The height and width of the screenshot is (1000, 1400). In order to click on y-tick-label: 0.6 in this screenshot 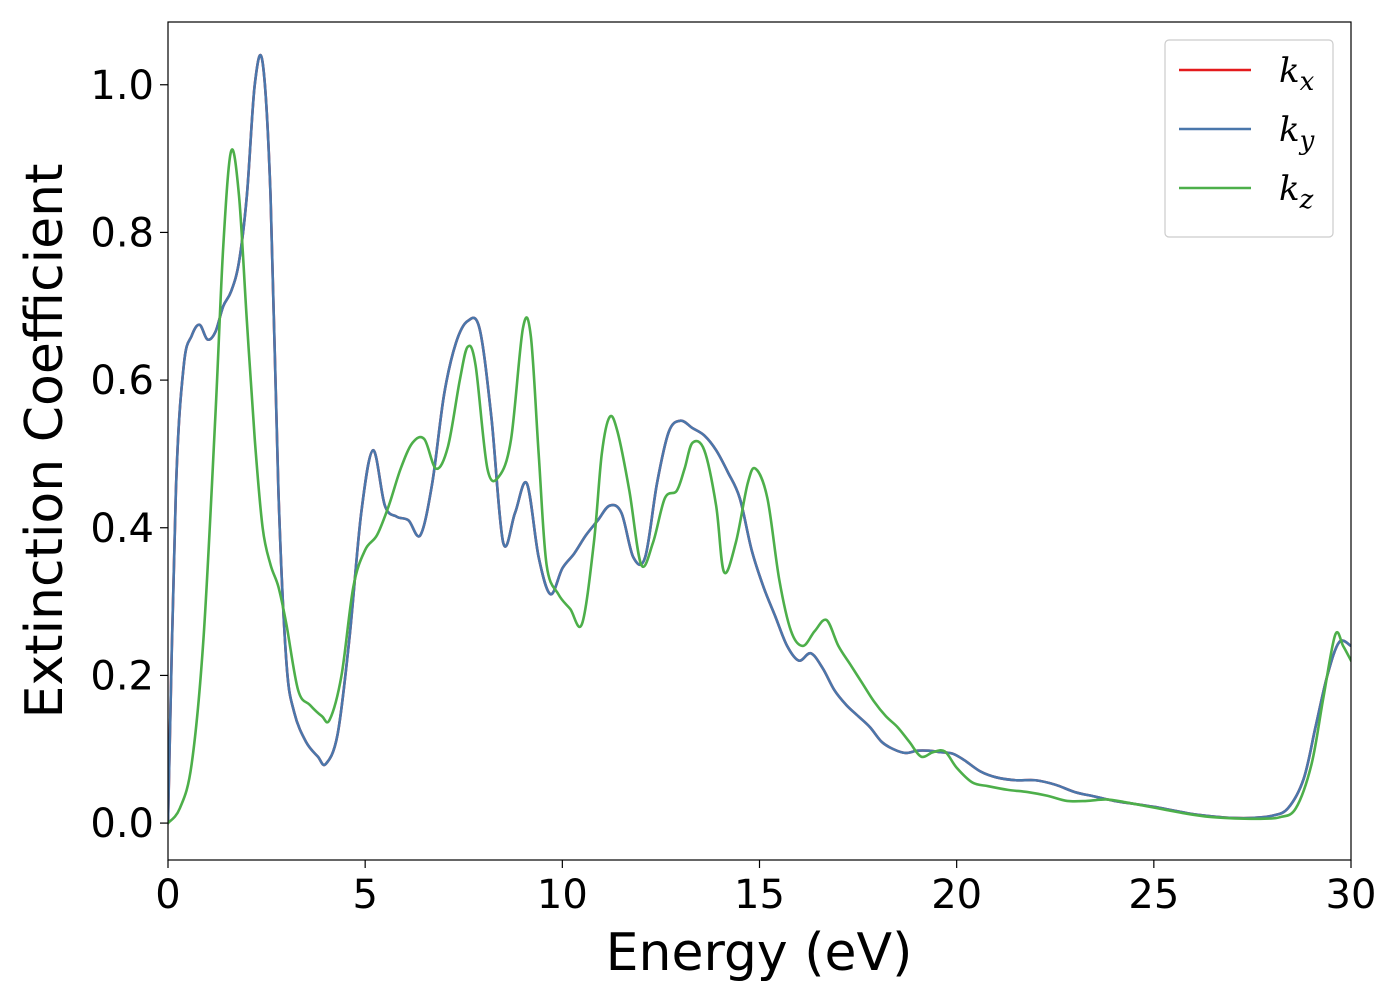, I will do `click(122, 381)`.